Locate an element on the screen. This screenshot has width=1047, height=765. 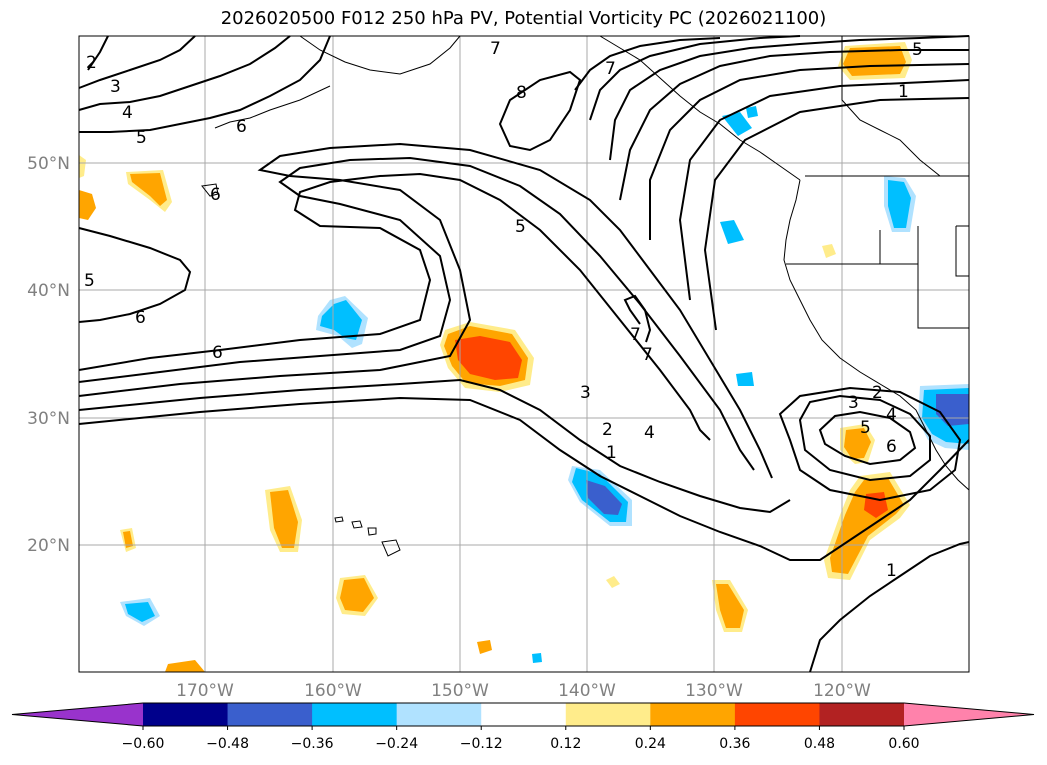
colorbar-tick-label: −0.48 is located at coordinates (227, 744).